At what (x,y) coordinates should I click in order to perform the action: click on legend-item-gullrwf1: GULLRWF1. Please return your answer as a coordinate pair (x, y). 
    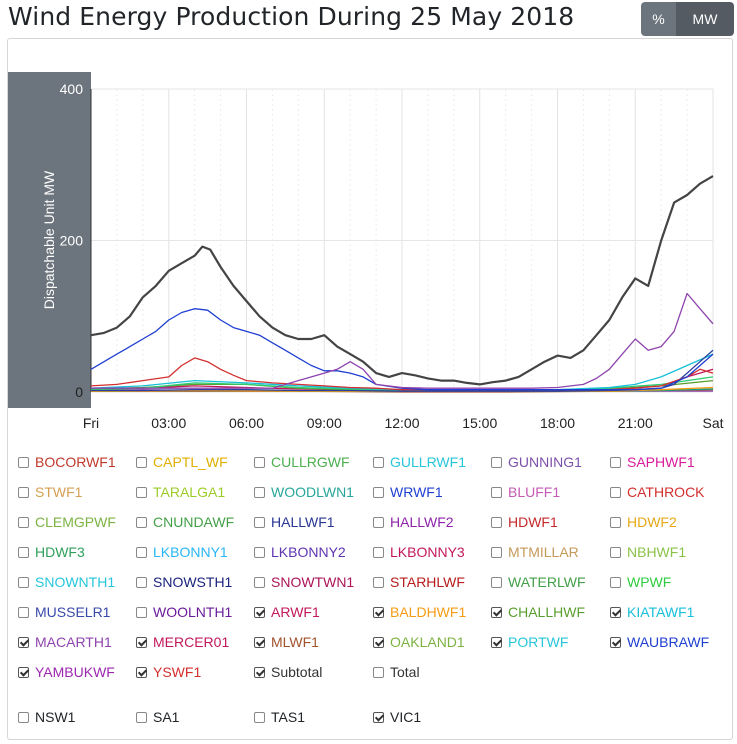
    Looking at the image, I should click on (419, 462).